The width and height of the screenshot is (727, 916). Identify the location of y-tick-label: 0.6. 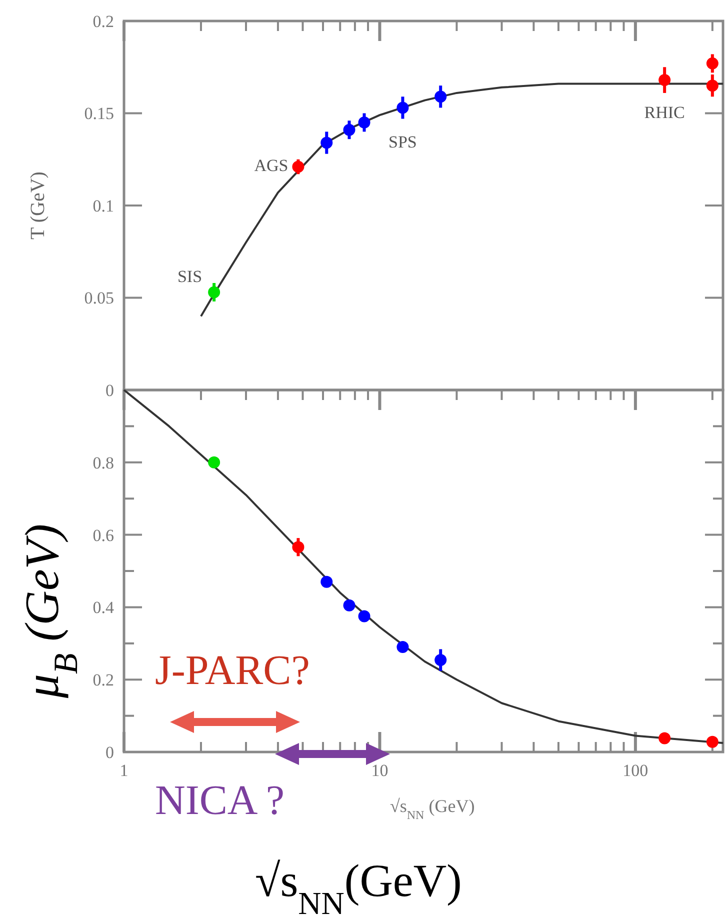
(103, 535).